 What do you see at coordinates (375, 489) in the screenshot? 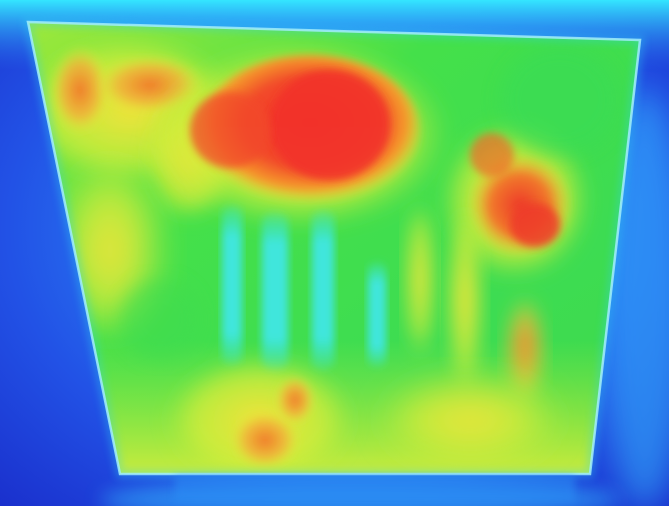
I see `panel-base-strip` at bounding box center [375, 489].